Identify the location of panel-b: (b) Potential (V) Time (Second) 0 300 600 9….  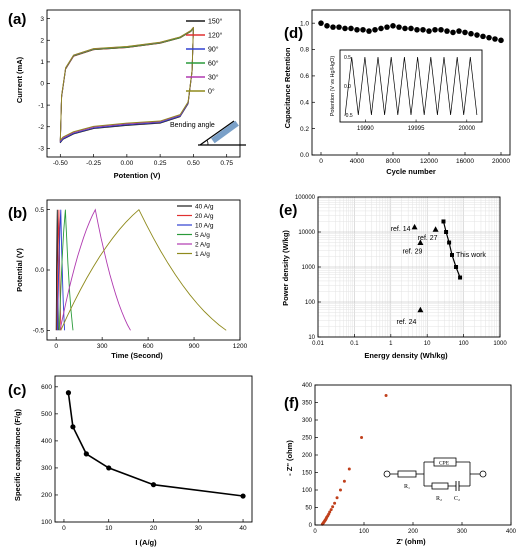
(128, 279).